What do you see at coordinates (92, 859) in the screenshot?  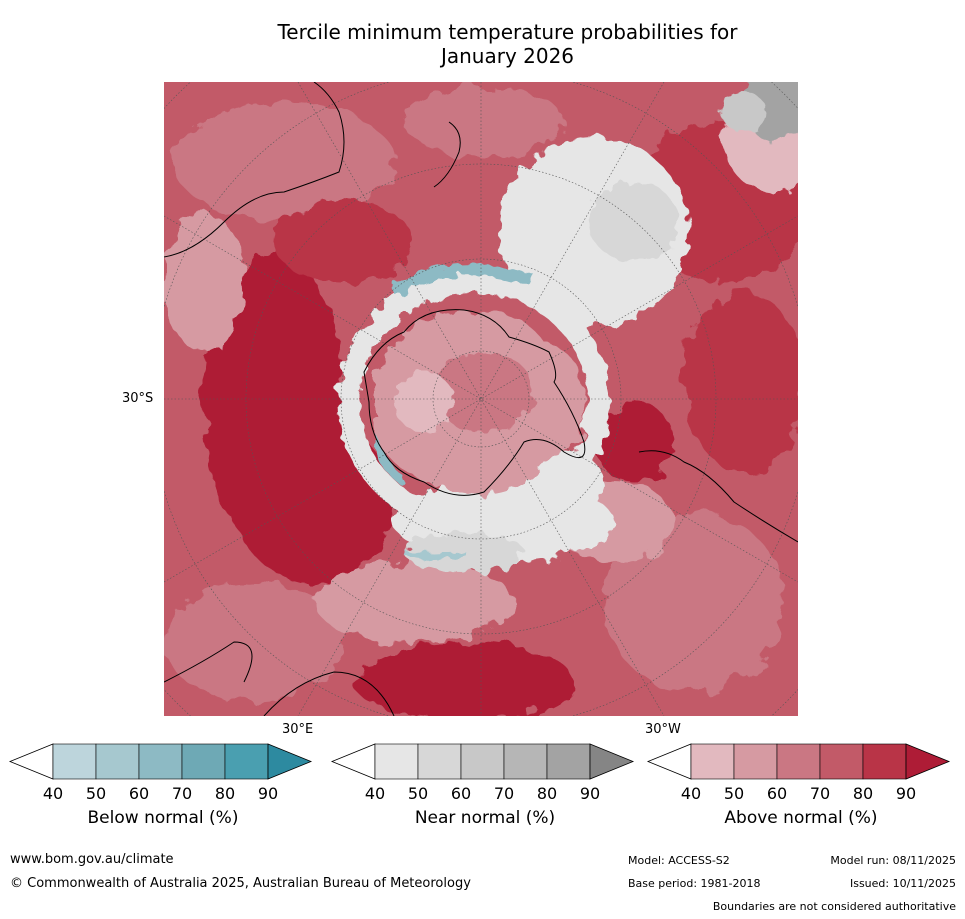 I see `website-link: www.bom.gov.au/climate` at bounding box center [92, 859].